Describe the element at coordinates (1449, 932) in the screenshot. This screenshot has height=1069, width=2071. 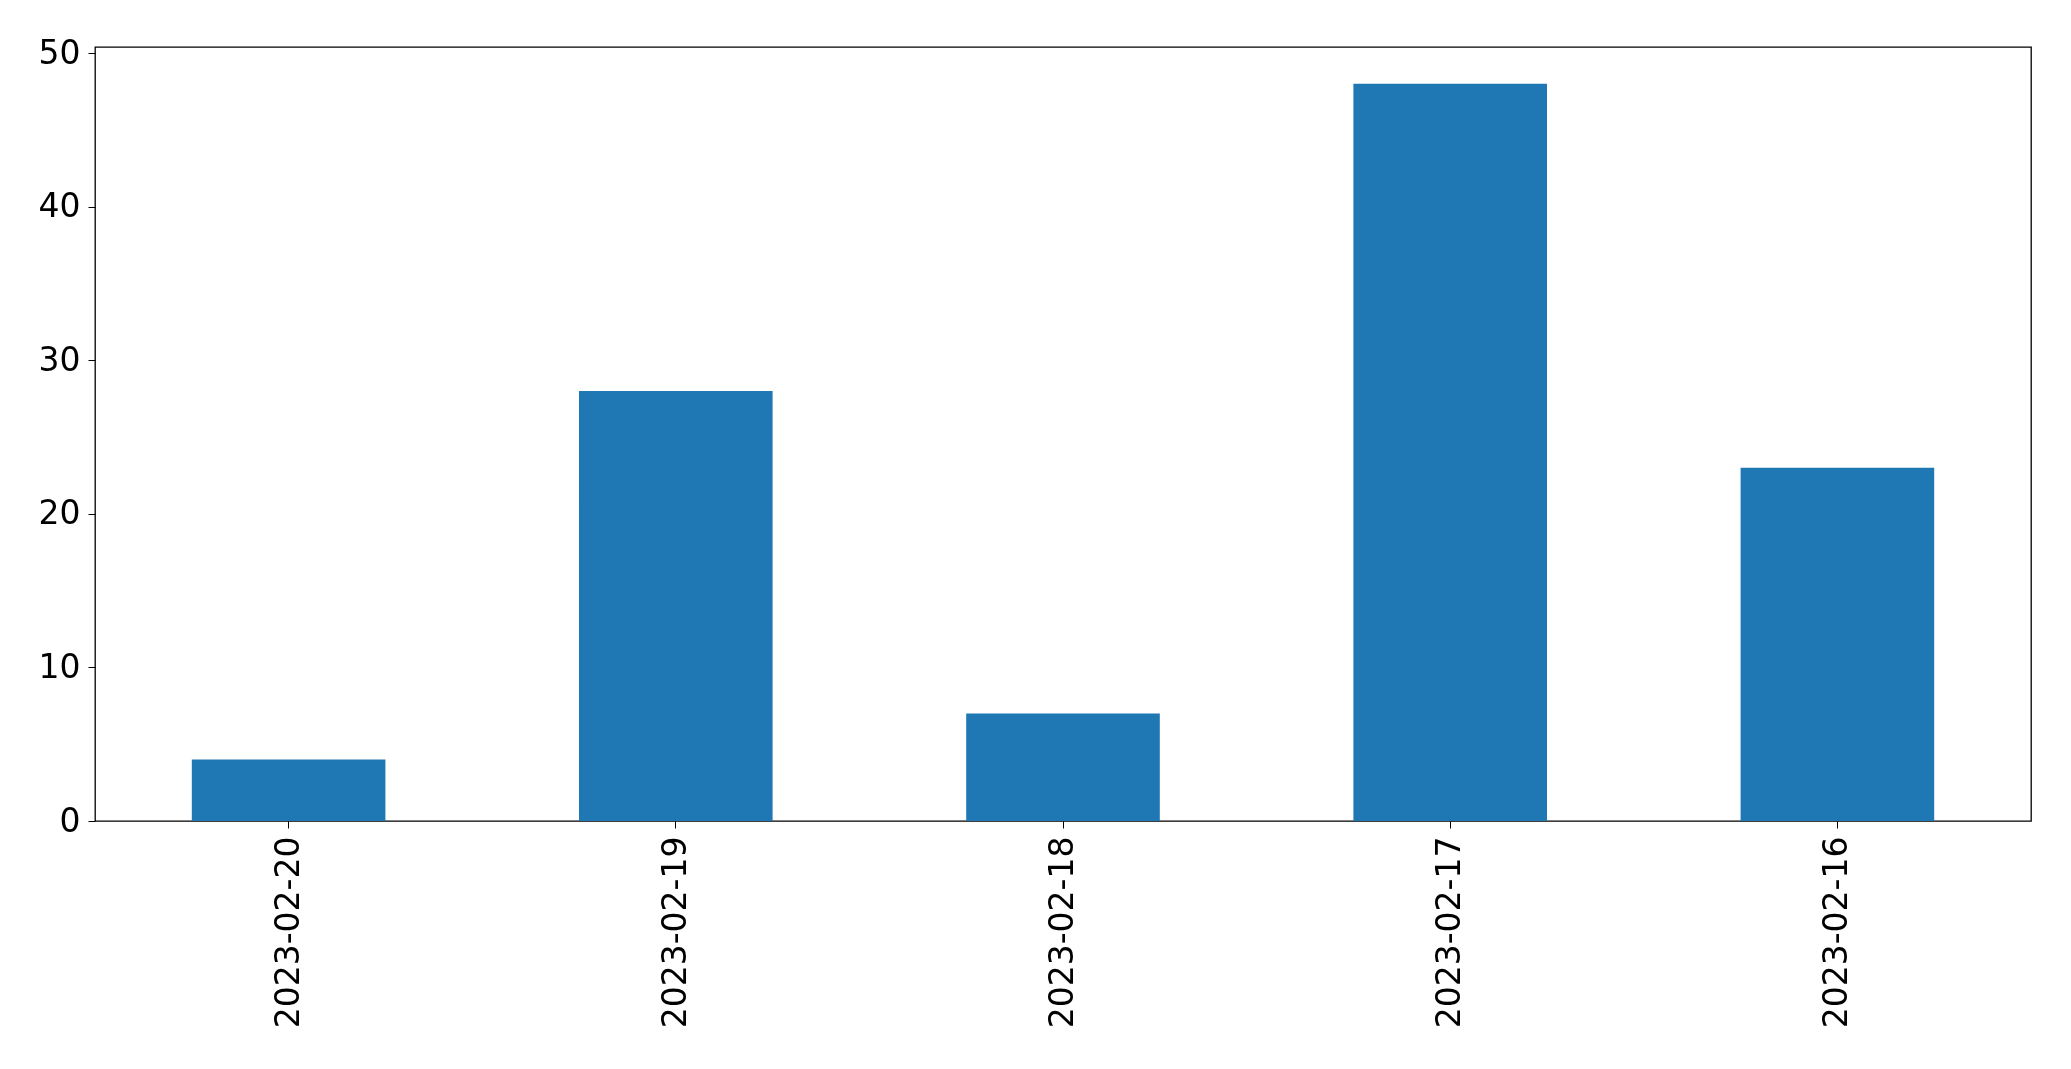
I see `x-tick-label: 2023-02-17` at that location.